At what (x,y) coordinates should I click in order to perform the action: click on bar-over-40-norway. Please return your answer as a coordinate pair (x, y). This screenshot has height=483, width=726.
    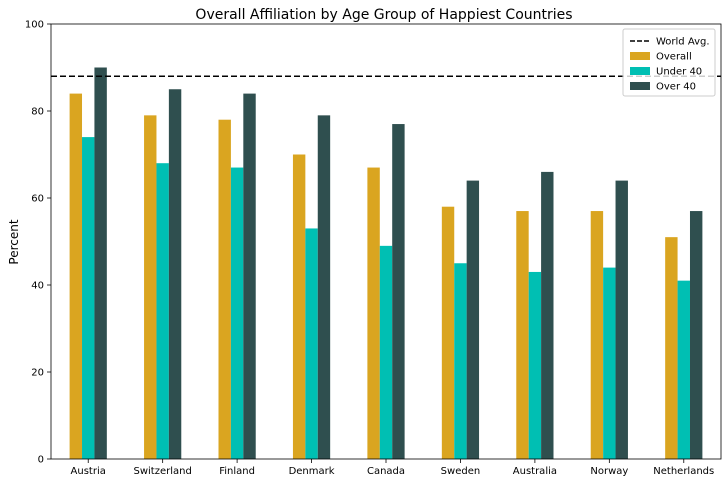
    Looking at the image, I should click on (621, 319).